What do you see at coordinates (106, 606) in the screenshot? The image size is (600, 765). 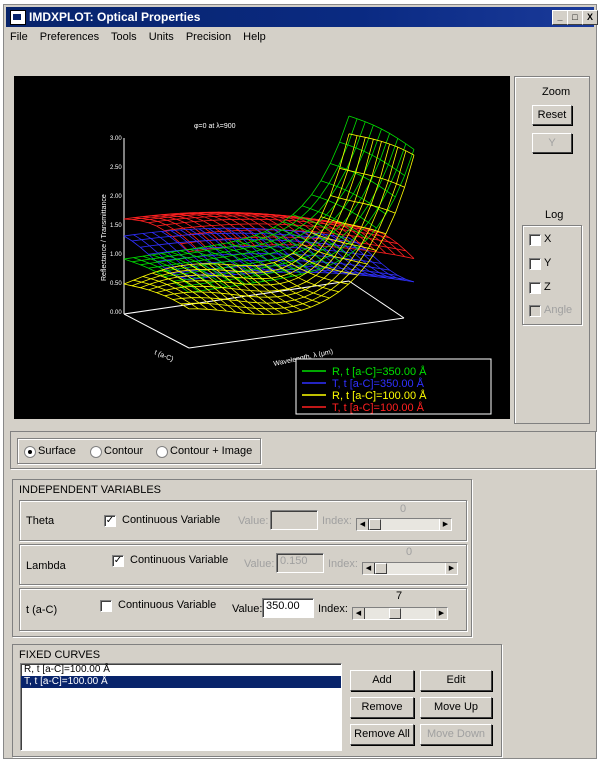 I see `thickness-continuous-checkbox` at bounding box center [106, 606].